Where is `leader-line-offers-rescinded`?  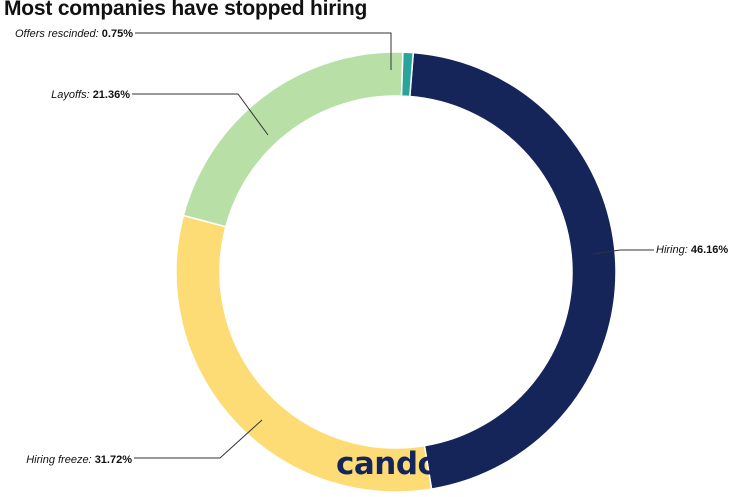
leader-line-offers-rescinded is located at coordinates (263, 51).